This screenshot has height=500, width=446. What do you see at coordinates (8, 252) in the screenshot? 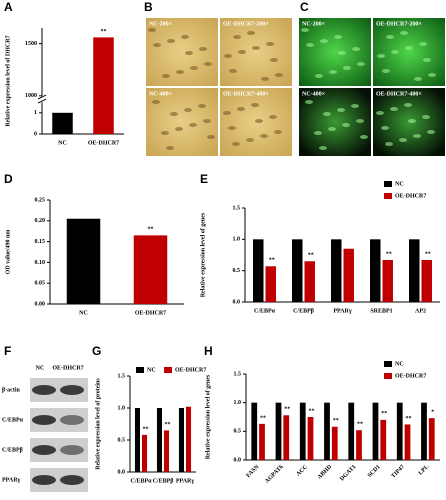
I see `y-axis-label: OD value/490 nm` at bounding box center [8, 252].